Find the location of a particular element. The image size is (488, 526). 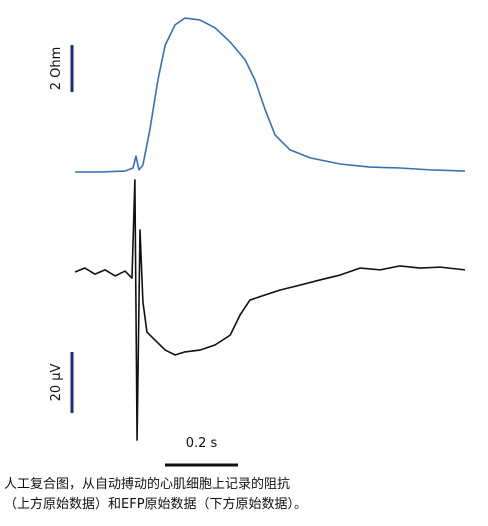

scale-label: 20 µV is located at coordinates (56, 382).